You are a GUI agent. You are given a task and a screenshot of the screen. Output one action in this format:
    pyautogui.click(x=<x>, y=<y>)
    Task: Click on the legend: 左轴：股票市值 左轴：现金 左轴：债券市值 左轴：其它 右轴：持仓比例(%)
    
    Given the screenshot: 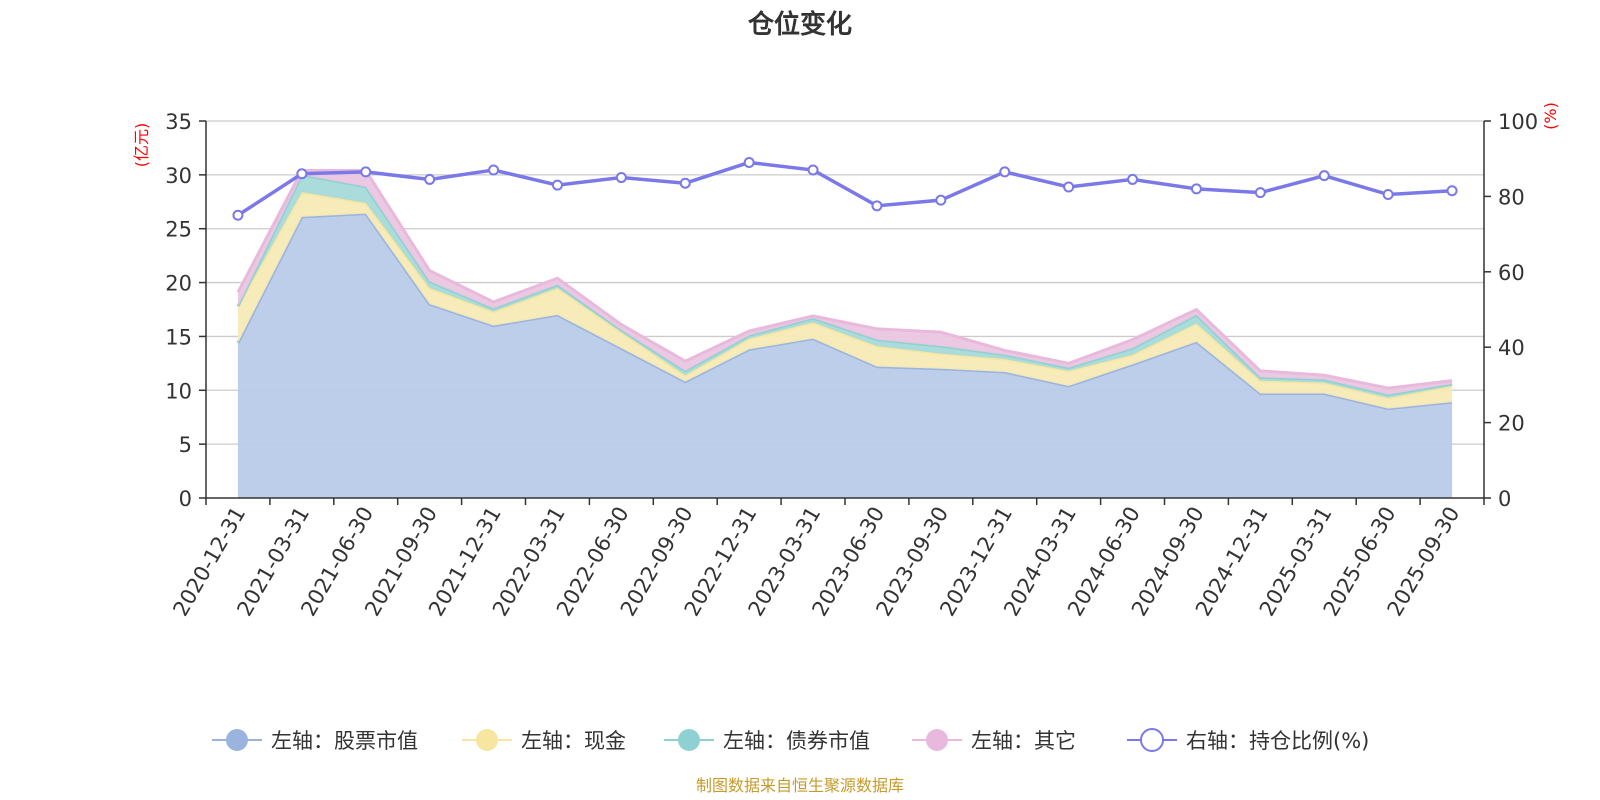 What is the action you would take?
    pyautogui.click(x=790, y=740)
    